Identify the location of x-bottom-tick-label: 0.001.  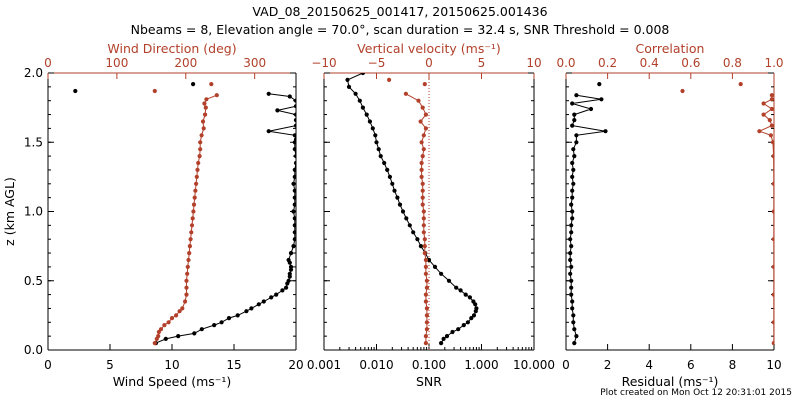
(324, 365).